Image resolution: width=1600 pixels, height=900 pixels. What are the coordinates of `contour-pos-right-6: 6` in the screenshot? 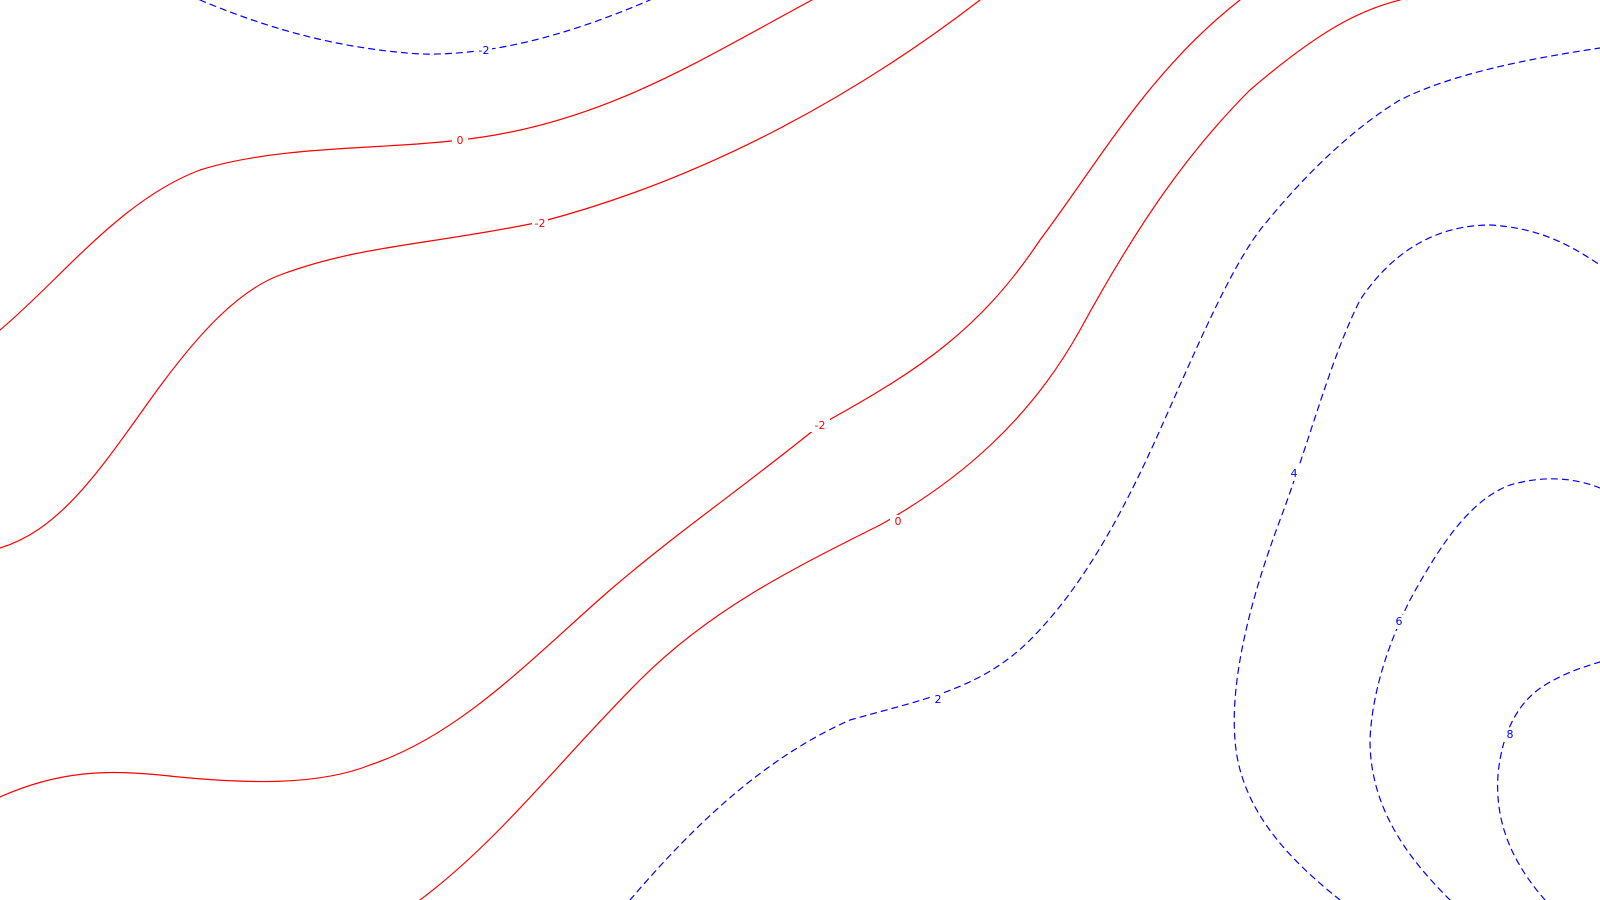 It's located at (1484, 689).